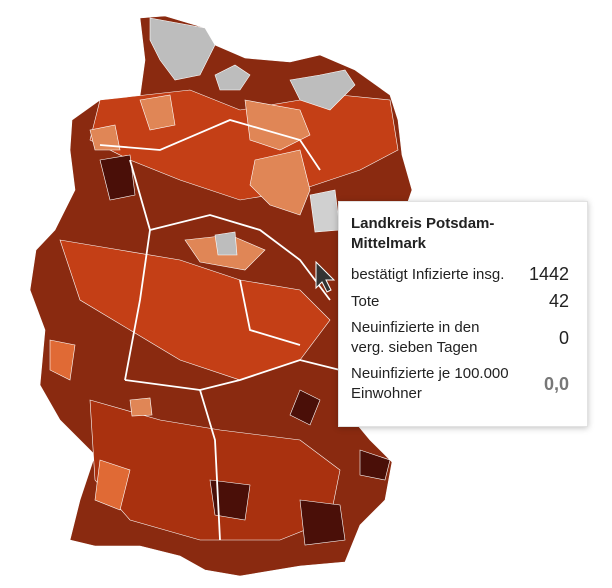 The height and width of the screenshot is (588, 612). What do you see at coordinates (415, 337) in the screenshot?
I see `row-label: Neuinfizierte in den verg. sieben Tagen` at bounding box center [415, 337].